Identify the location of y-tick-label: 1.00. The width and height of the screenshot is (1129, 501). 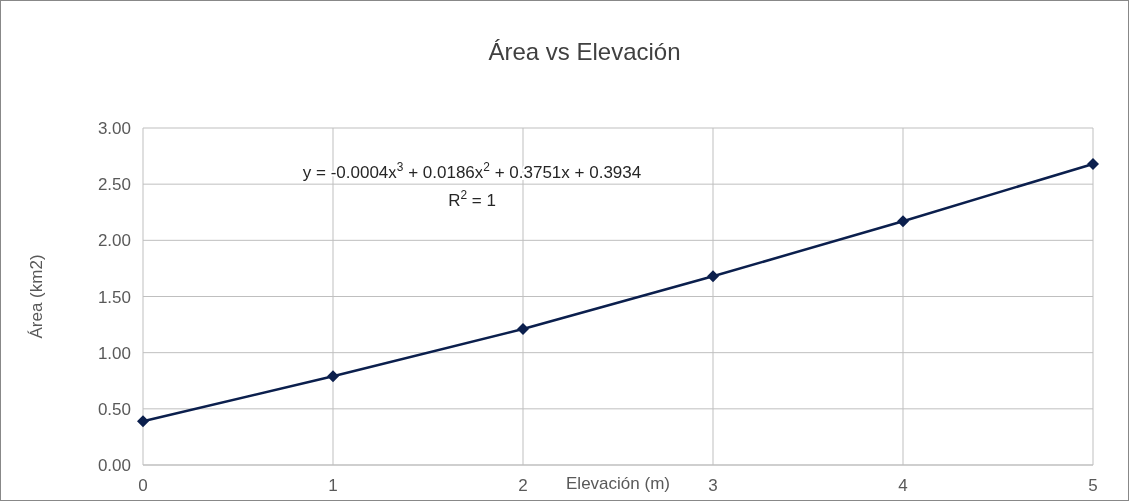
(114, 353).